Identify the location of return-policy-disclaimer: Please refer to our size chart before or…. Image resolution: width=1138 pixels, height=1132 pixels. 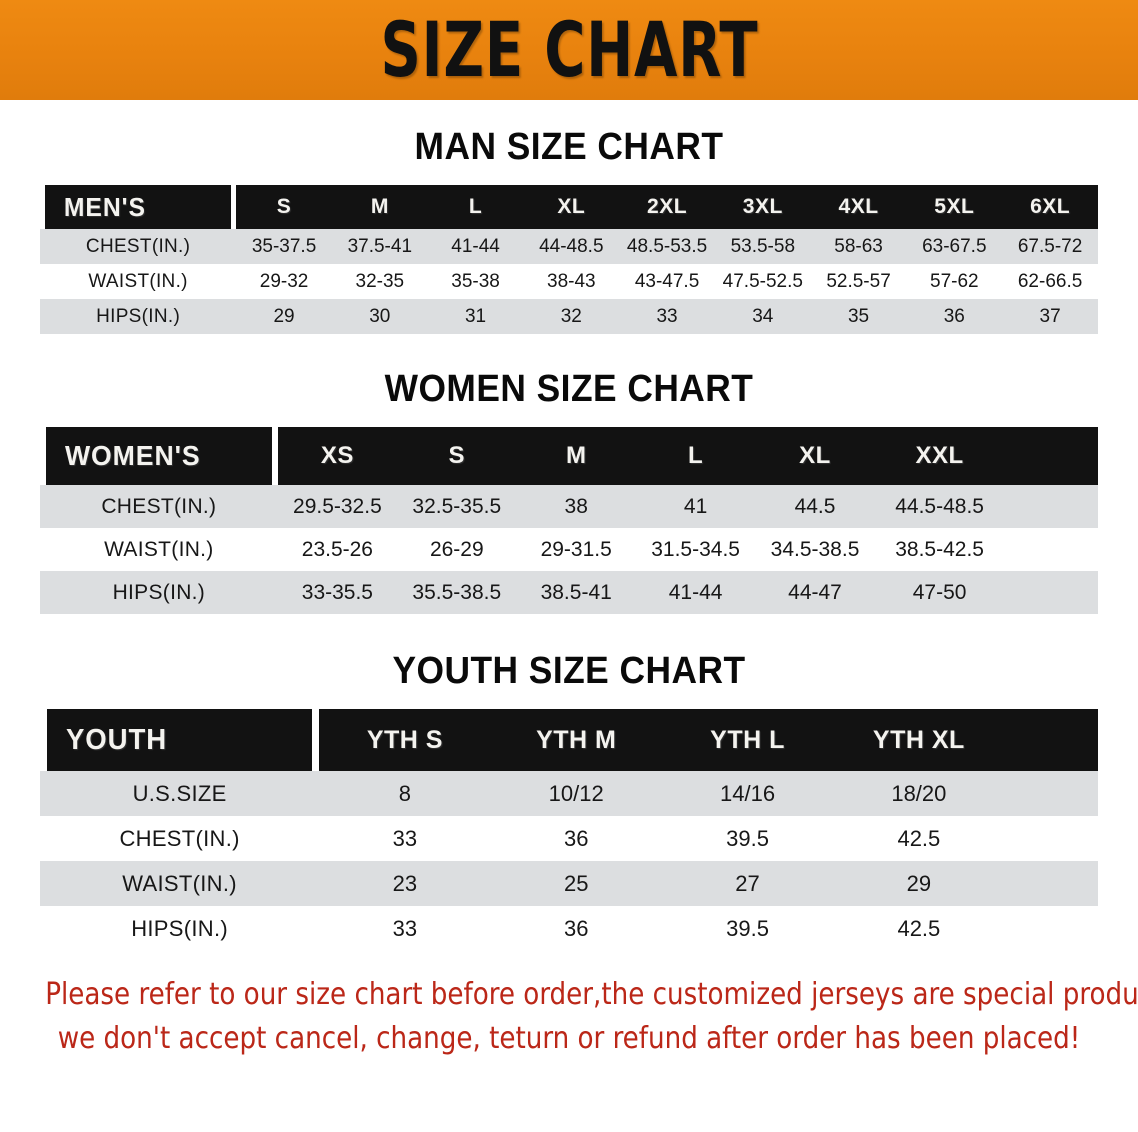
(591, 1017).